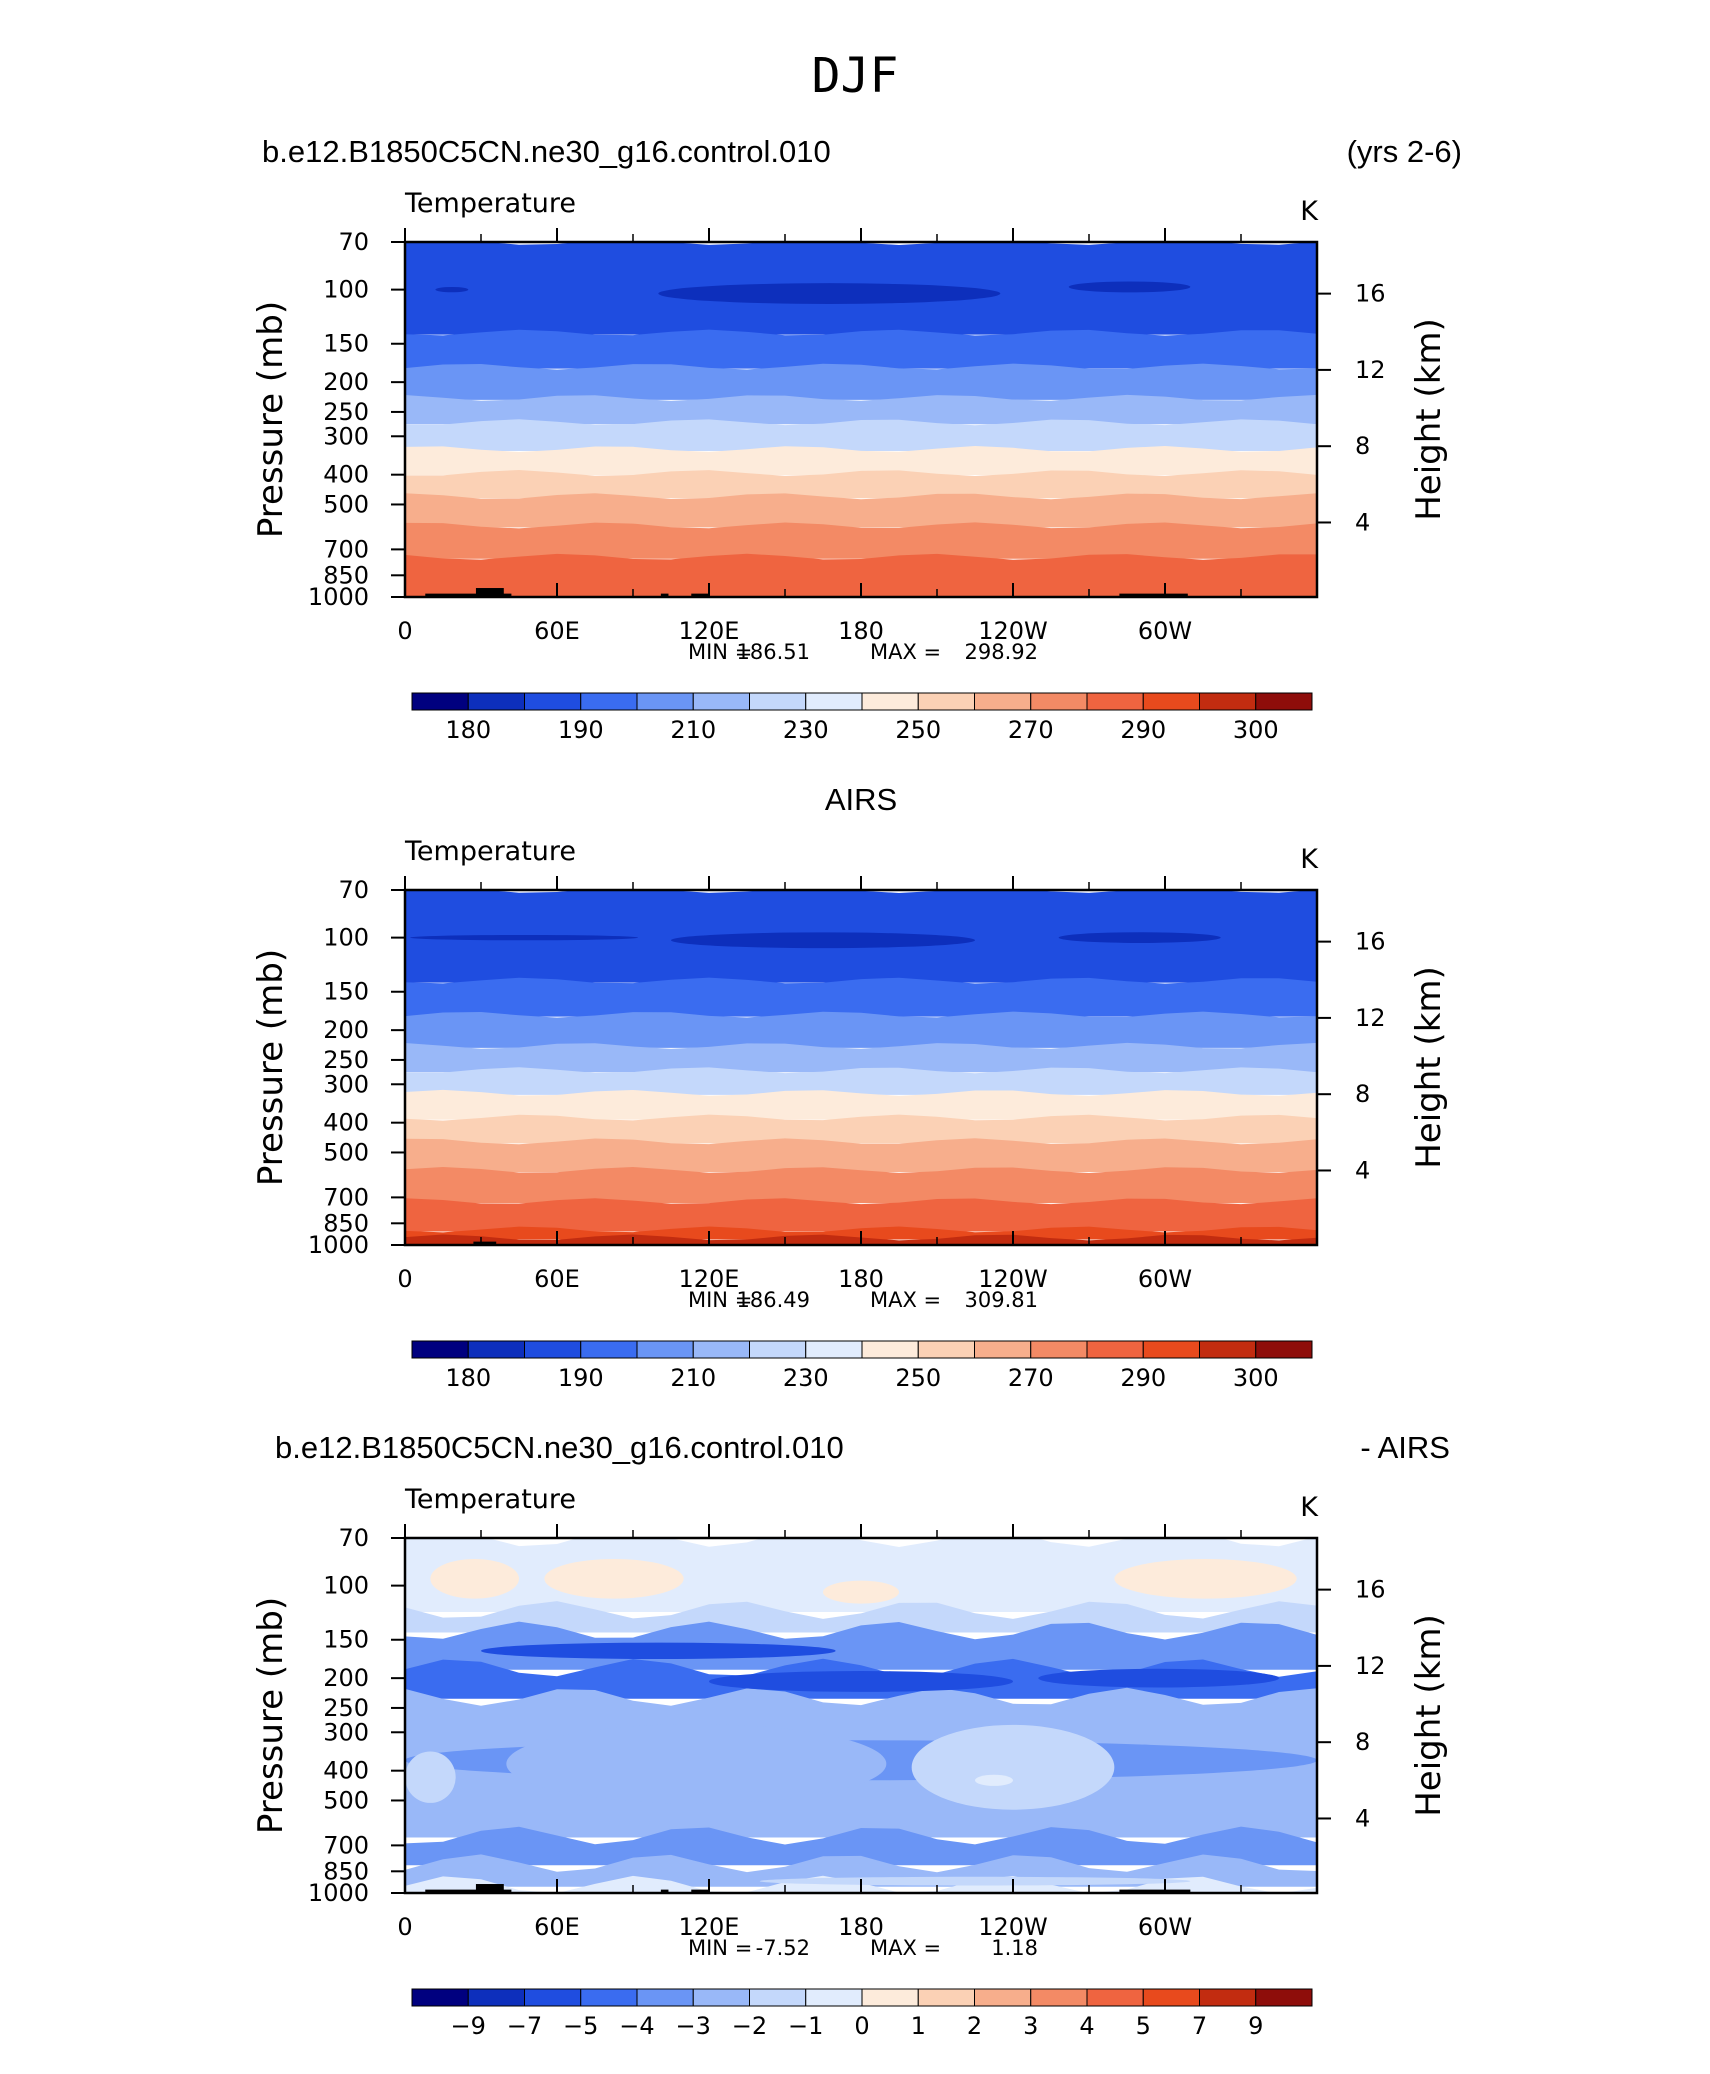 Image resolution: width=1710 pixels, height=2074 pixels. What do you see at coordinates (1030, 2026) in the screenshot?
I see `colorbar-label: 3` at bounding box center [1030, 2026].